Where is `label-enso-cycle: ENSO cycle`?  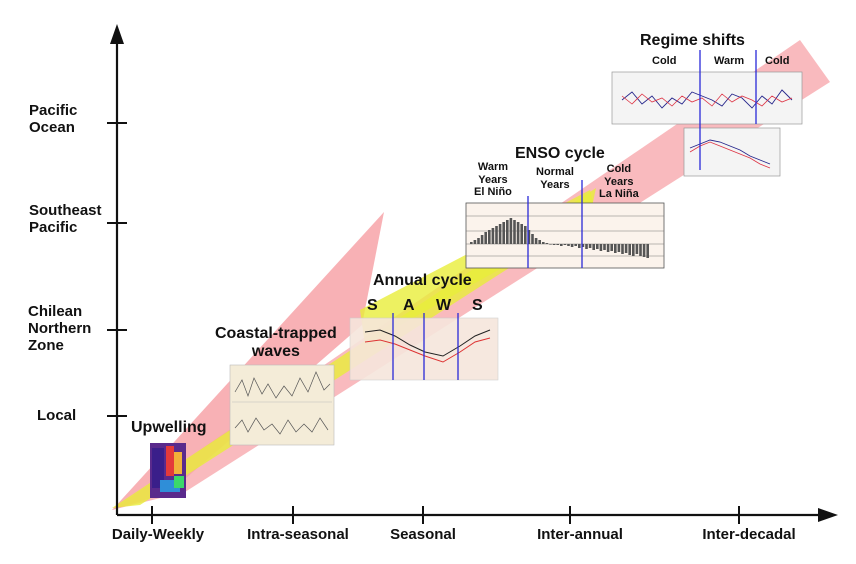
label-enso-cycle: ENSO cycle is located at coordinates (560, 153).